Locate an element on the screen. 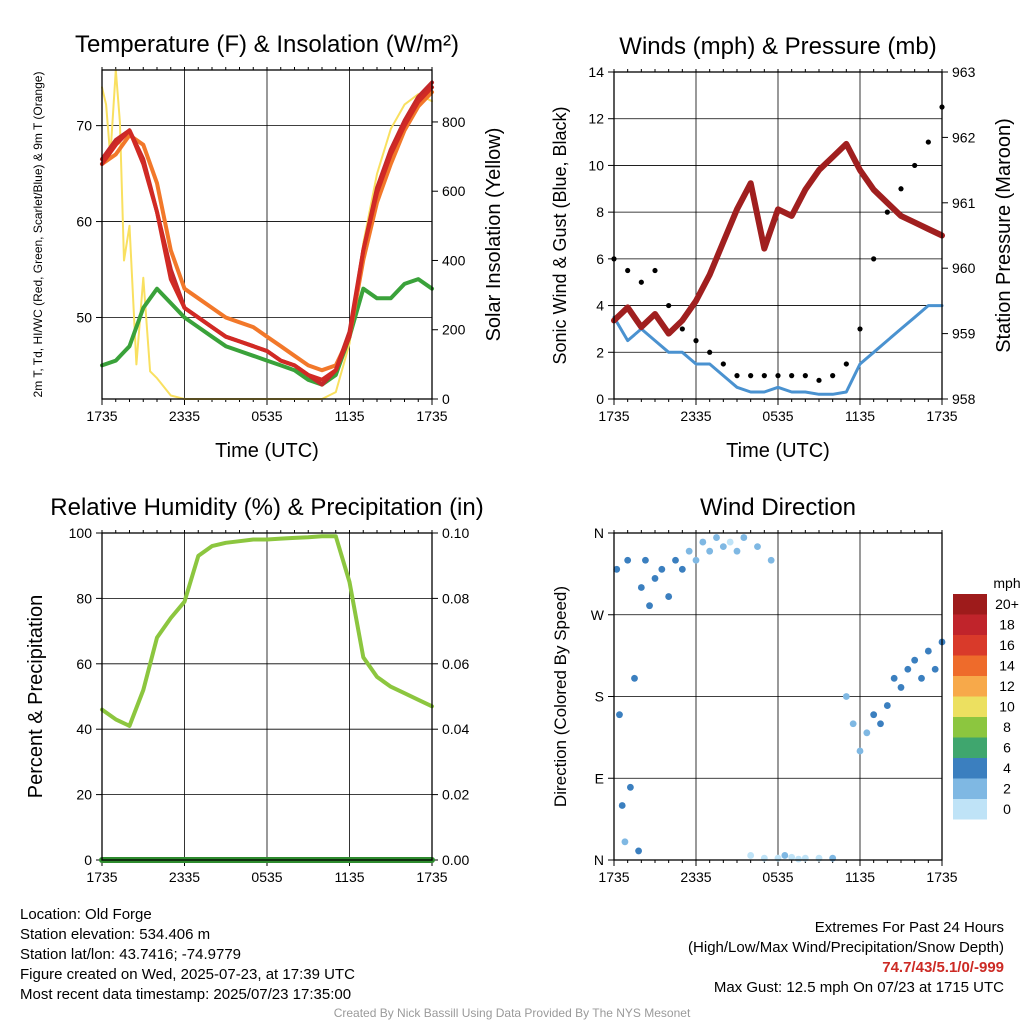 The image size is (1024, 1024). y-tick-label: 0 is located at coordinates (600, 399).